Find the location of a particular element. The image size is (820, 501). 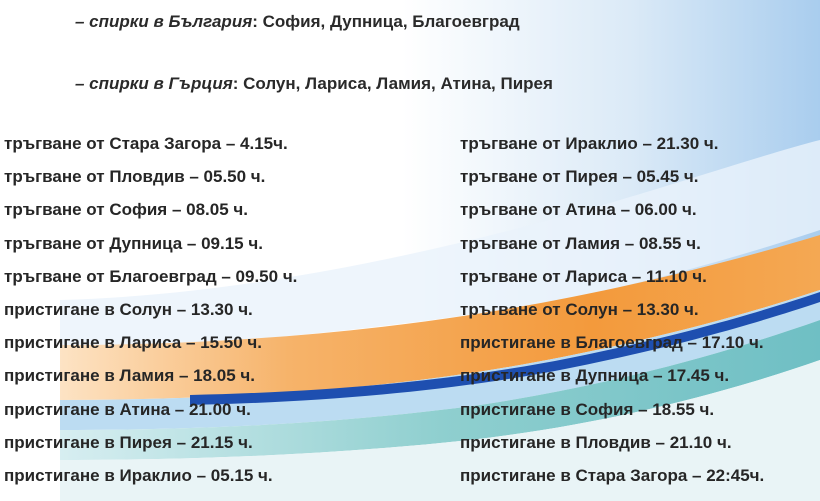

schedule-row: пристигане в Дупница – 17.45 ч. is located at coordinates (595, 376).